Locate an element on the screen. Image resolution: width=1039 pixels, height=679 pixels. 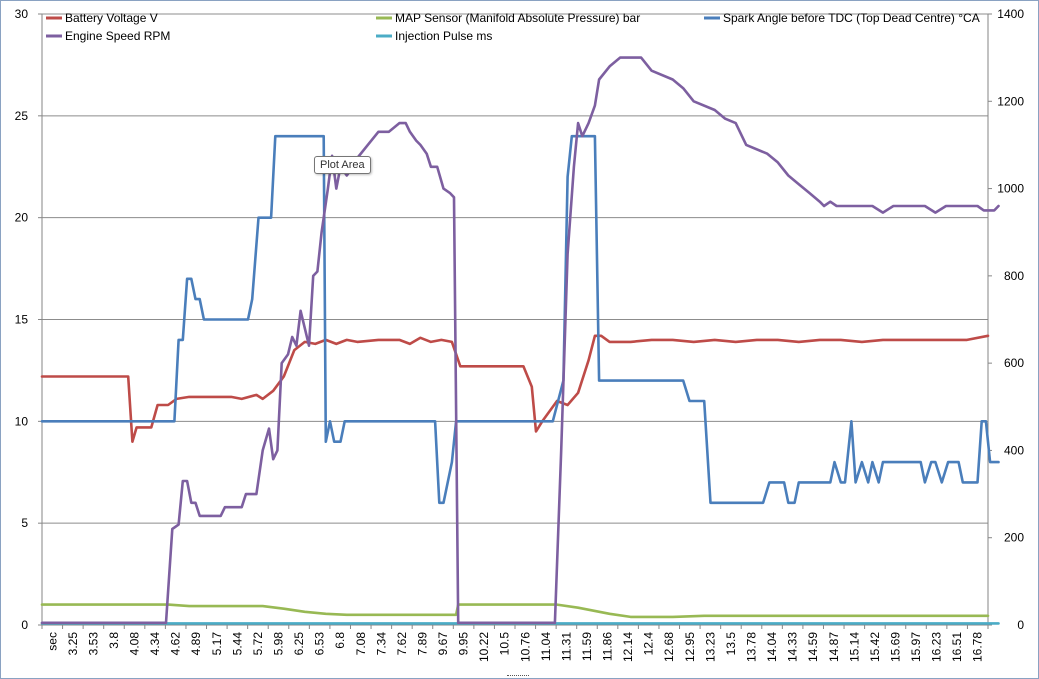
x-tick-label: 15.69 is located at coordinates (895, 647).